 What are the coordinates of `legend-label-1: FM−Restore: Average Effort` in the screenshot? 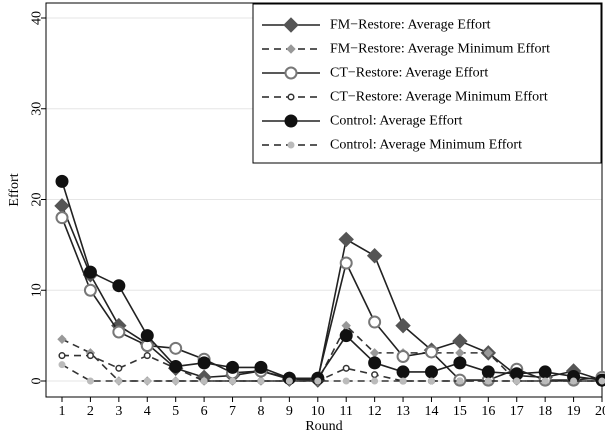 It's located at (410, 25).